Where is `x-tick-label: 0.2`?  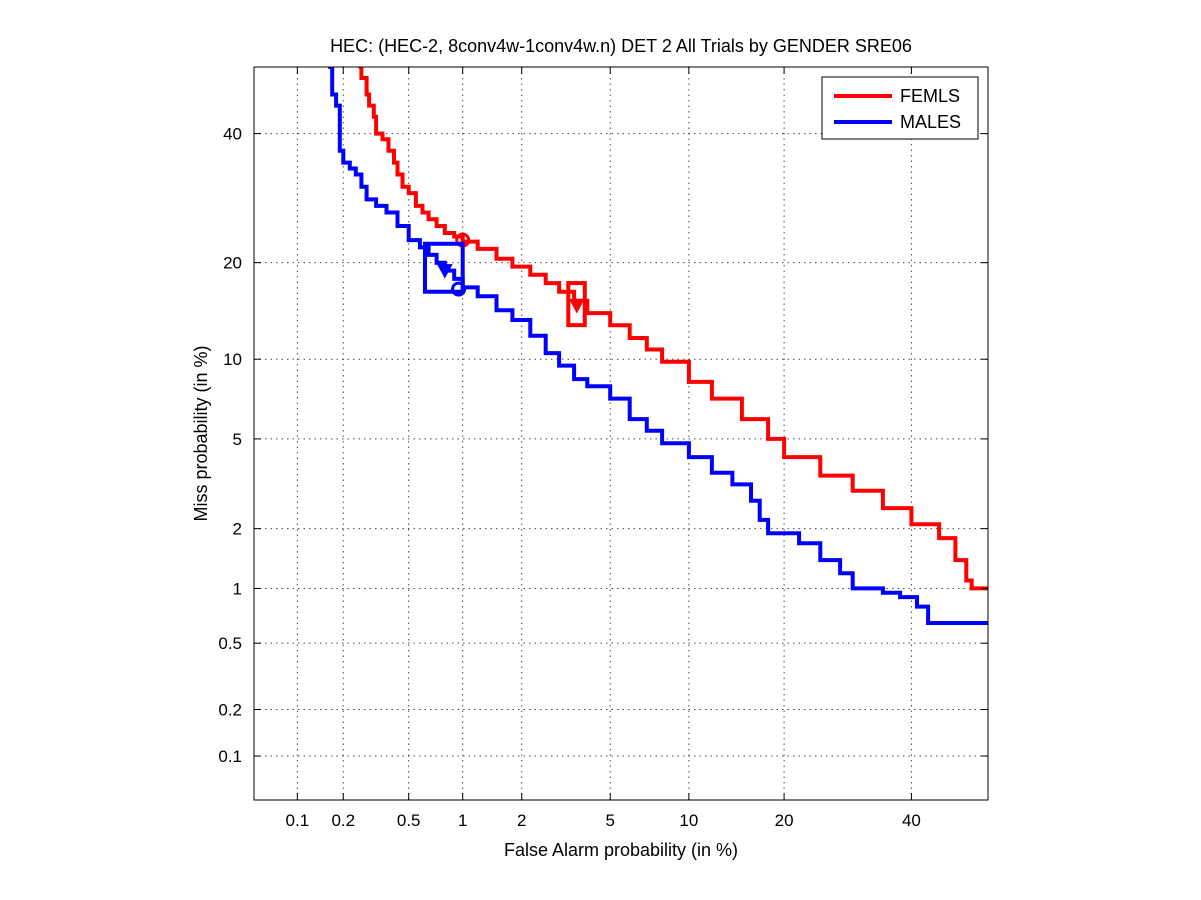
x-tick-label: 0.2 is located at coordinates (343, 820).